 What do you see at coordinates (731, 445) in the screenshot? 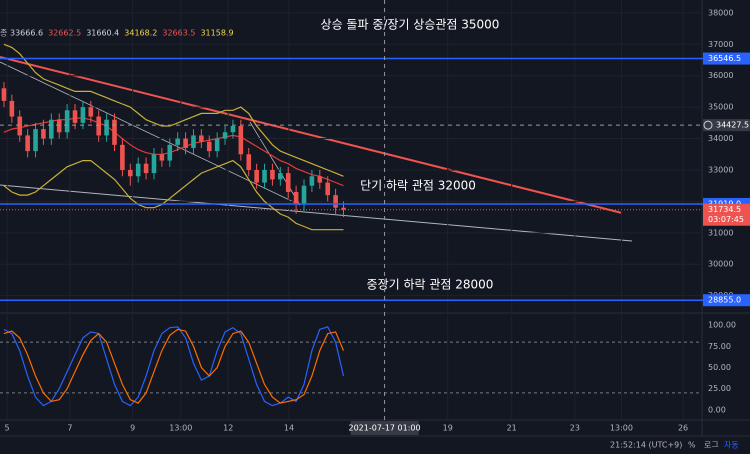
I see `auto-button: 자동` at bounding box center [731, 445].